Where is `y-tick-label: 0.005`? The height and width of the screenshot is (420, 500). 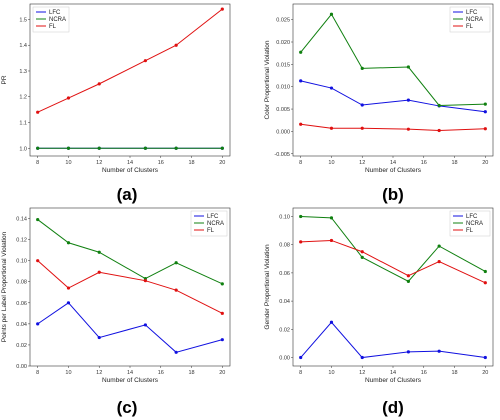
y-tick-label: 0.005 is located at coordinates (283, 110).